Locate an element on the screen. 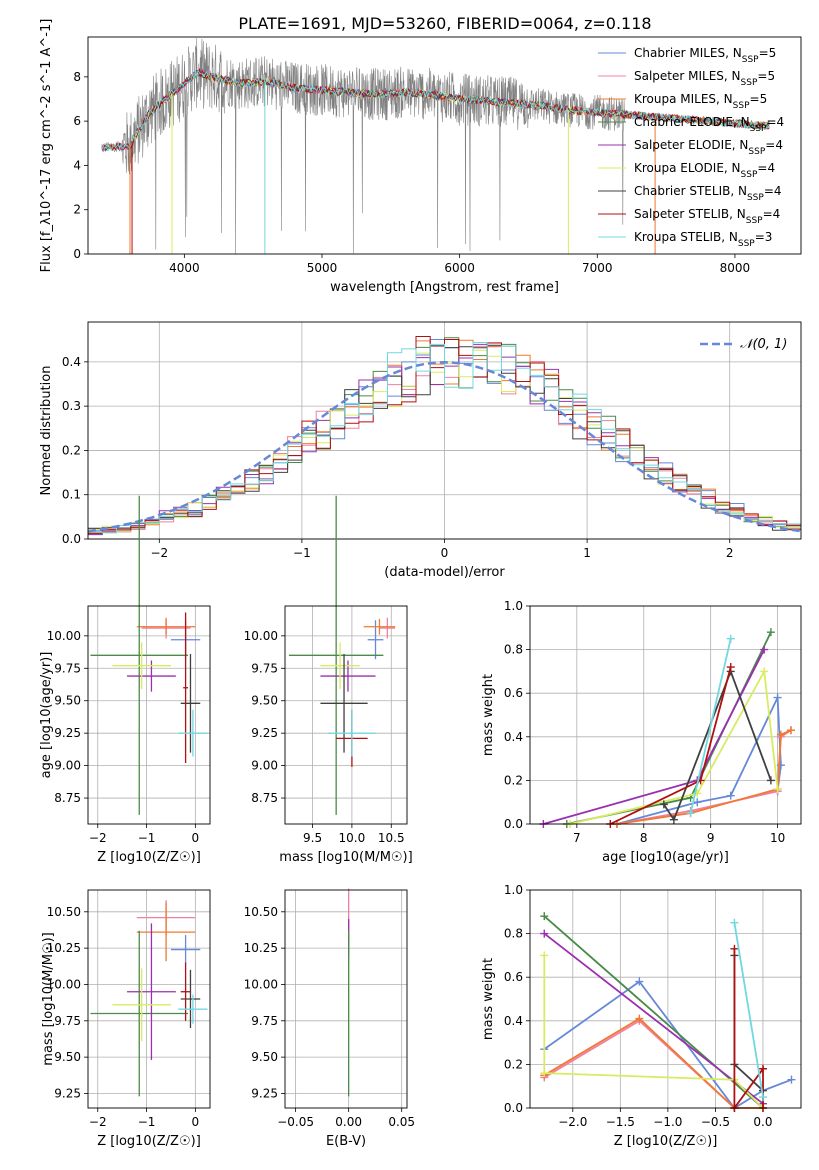  y-tick-label: 0.0 is located at coordinates (71, 539).